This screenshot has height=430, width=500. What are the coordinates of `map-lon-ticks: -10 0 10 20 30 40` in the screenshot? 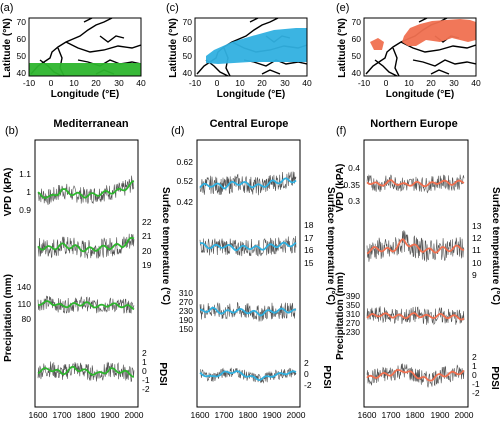 It's located at (84, 83).